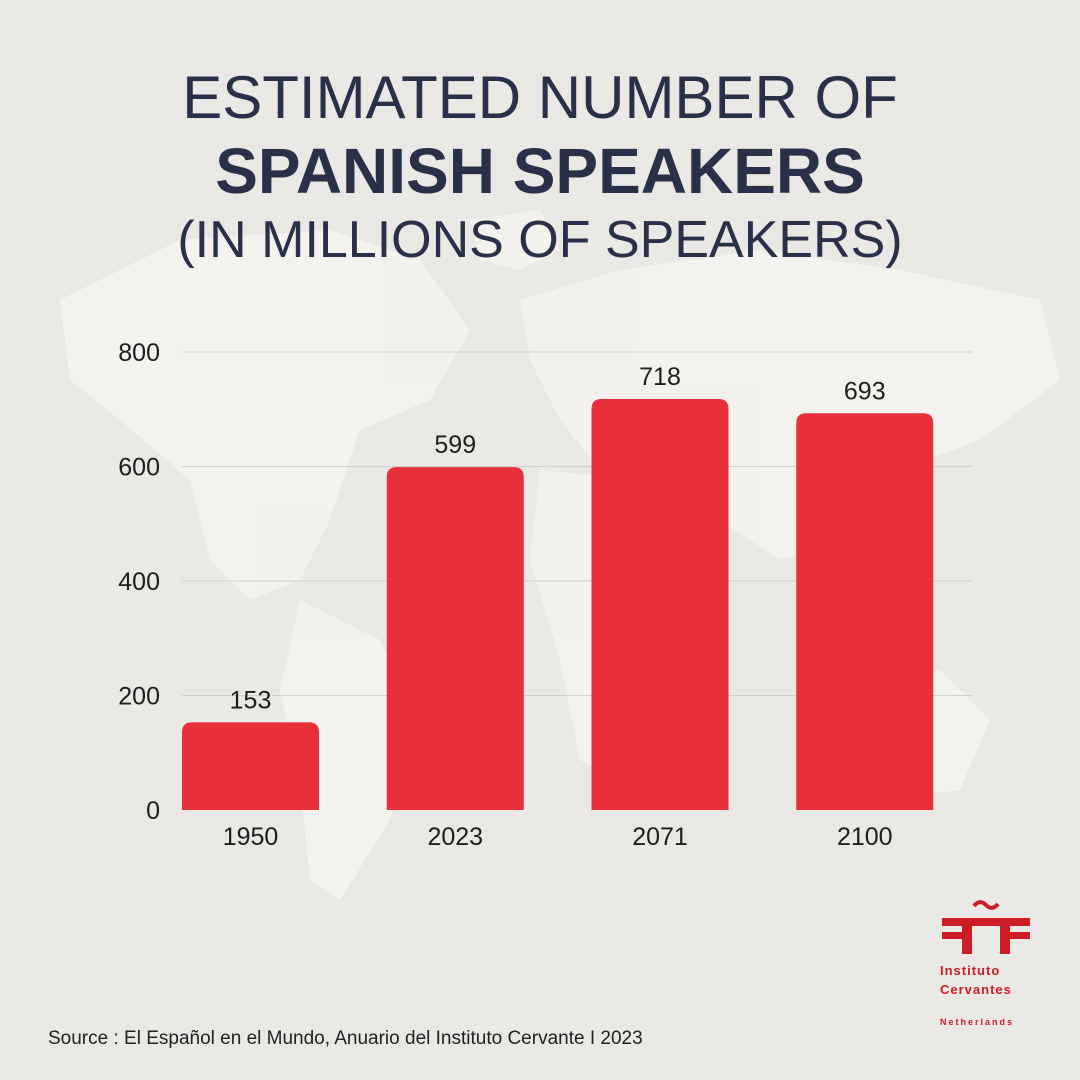 The height and width of the screenshot is (1080, 1080). I want to click on bar-2023, so click(455, 638).